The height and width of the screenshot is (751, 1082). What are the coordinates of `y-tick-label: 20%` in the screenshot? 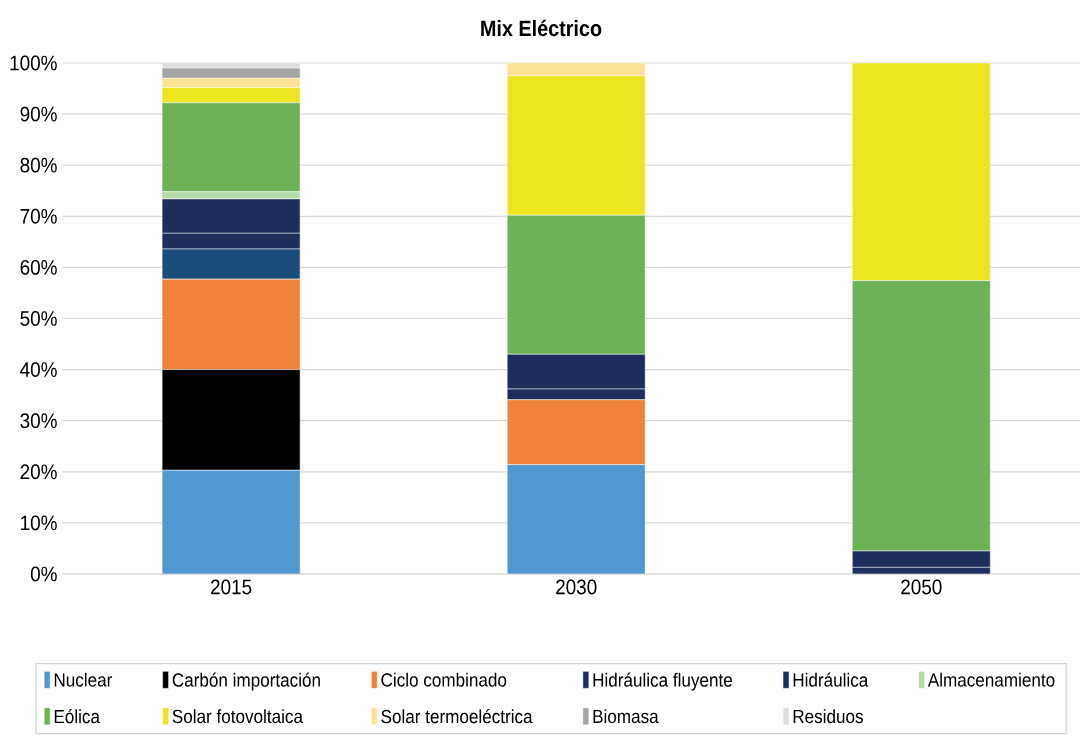 It's located at (38, 472).